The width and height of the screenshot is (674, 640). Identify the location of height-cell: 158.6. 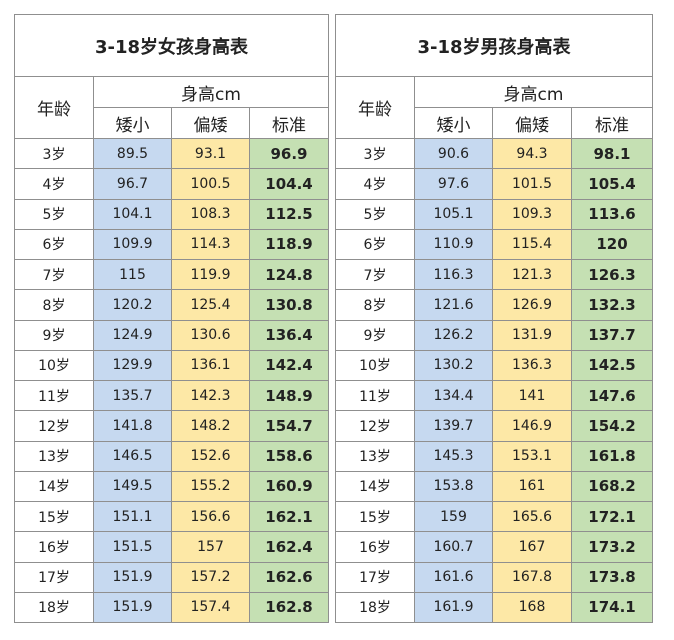
(289, 456).